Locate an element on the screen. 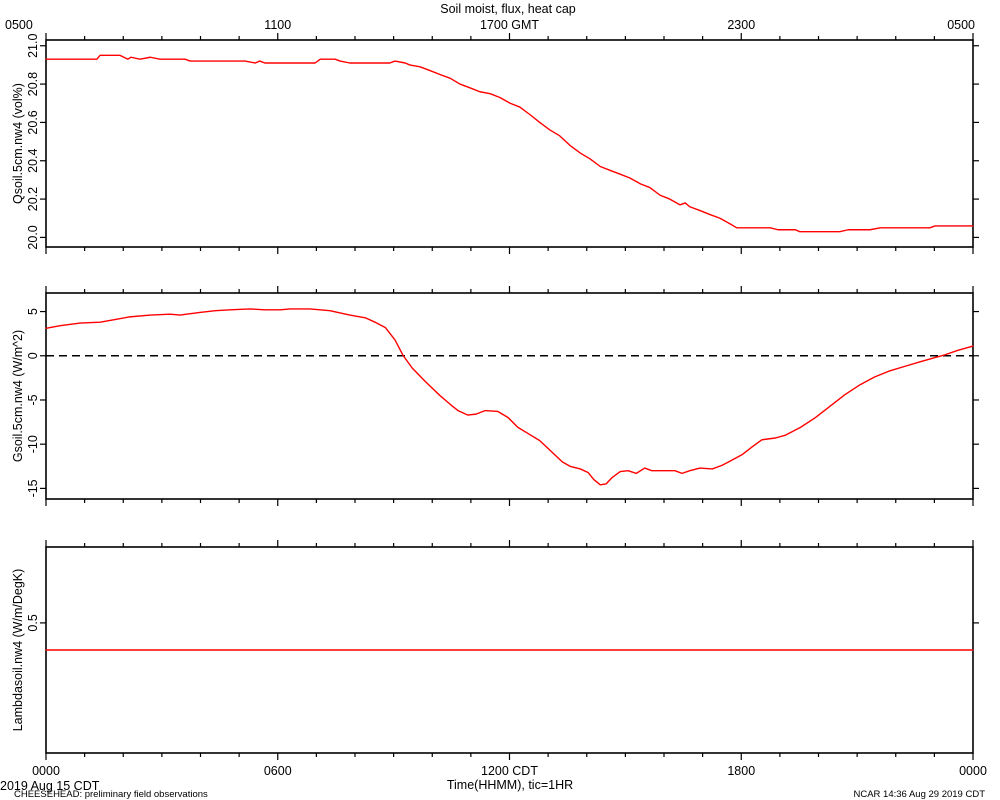 This screenshot has height=800, width=1000. y-tick-label: -5 is located at coordinates (33, 399).